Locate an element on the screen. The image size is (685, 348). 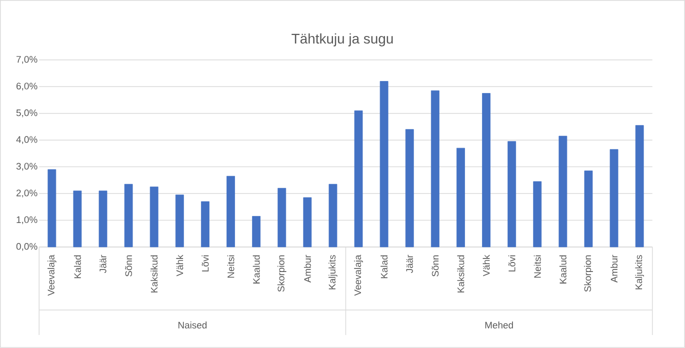
y-tick-label: 0,0% is located at coordinates (27, 247).